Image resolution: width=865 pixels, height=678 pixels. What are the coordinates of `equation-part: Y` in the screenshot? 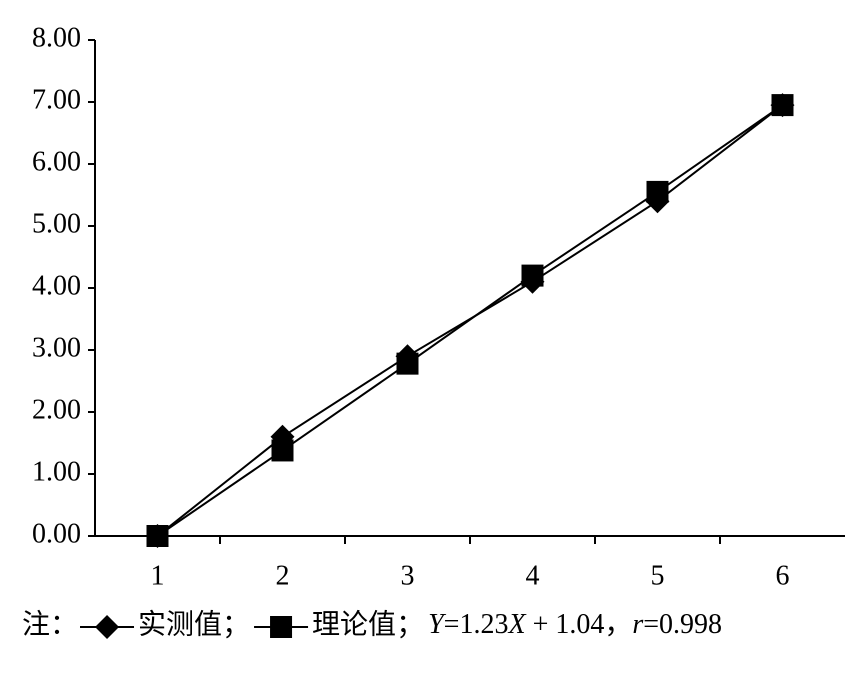 It's located at (437, 624).